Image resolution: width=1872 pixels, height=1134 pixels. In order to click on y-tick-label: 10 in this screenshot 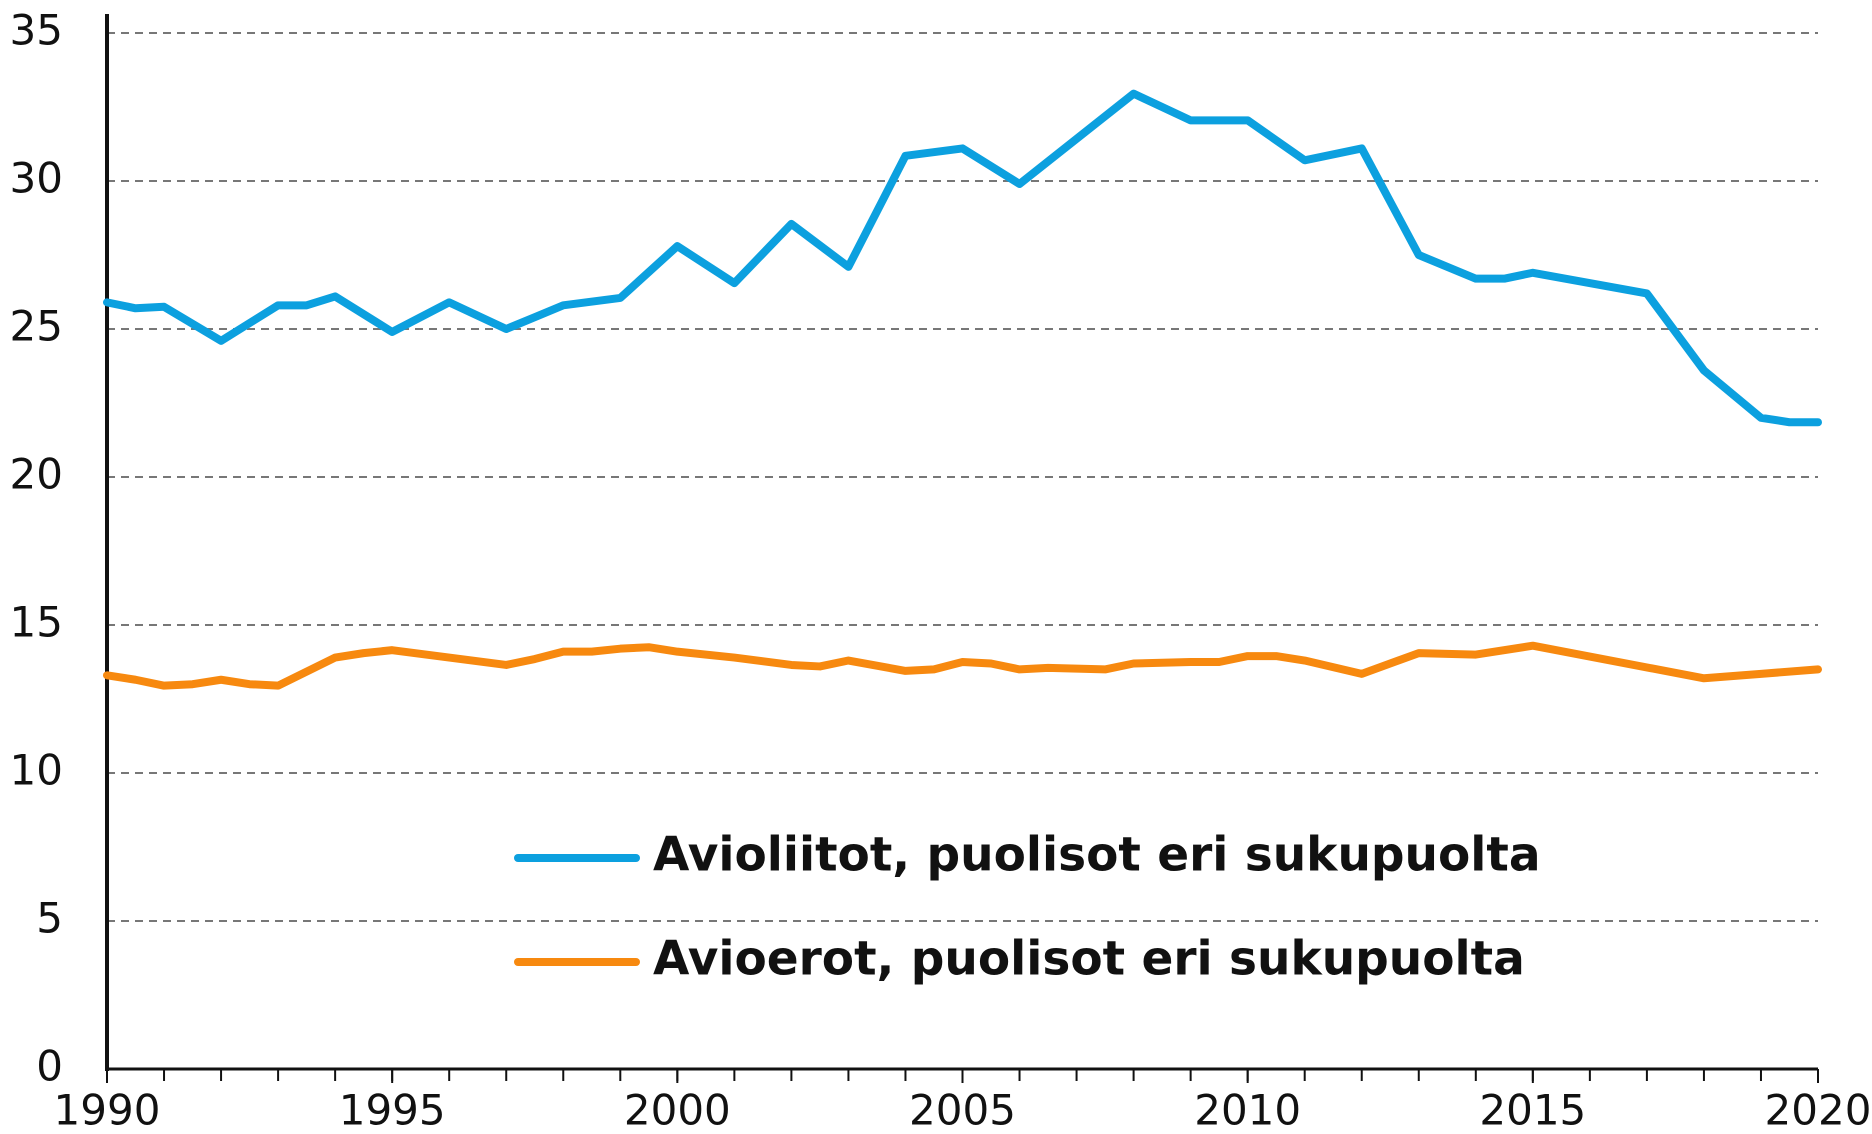, I will do `click(36, 770)`.